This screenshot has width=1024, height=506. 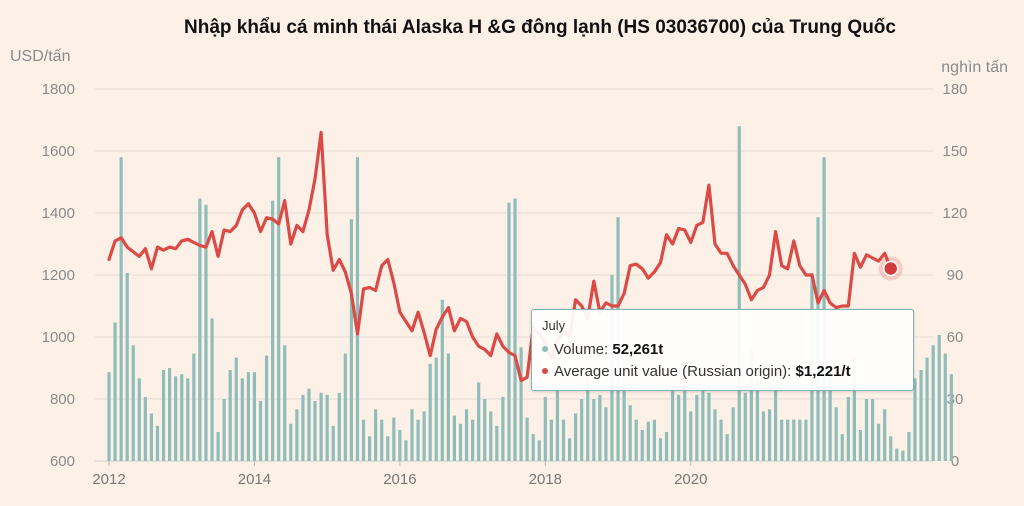 What do you see at coordinates (58, 89) in the screenshot?
I see `left-tick-label: 1800` at bounding box center [58, 89].